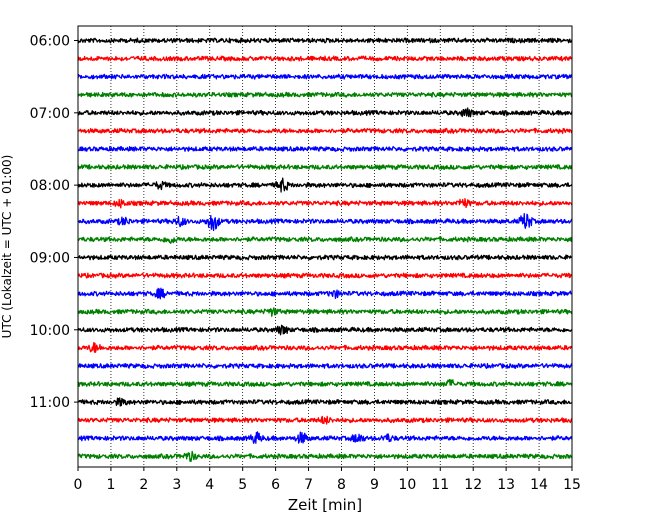  Describe the element at coordinates (327, 480) in the screenshot. I see `x-axis-ticks: 0 1 2 3 4 5 6 7 8 9 10 11 12 13 14 15` at that location.